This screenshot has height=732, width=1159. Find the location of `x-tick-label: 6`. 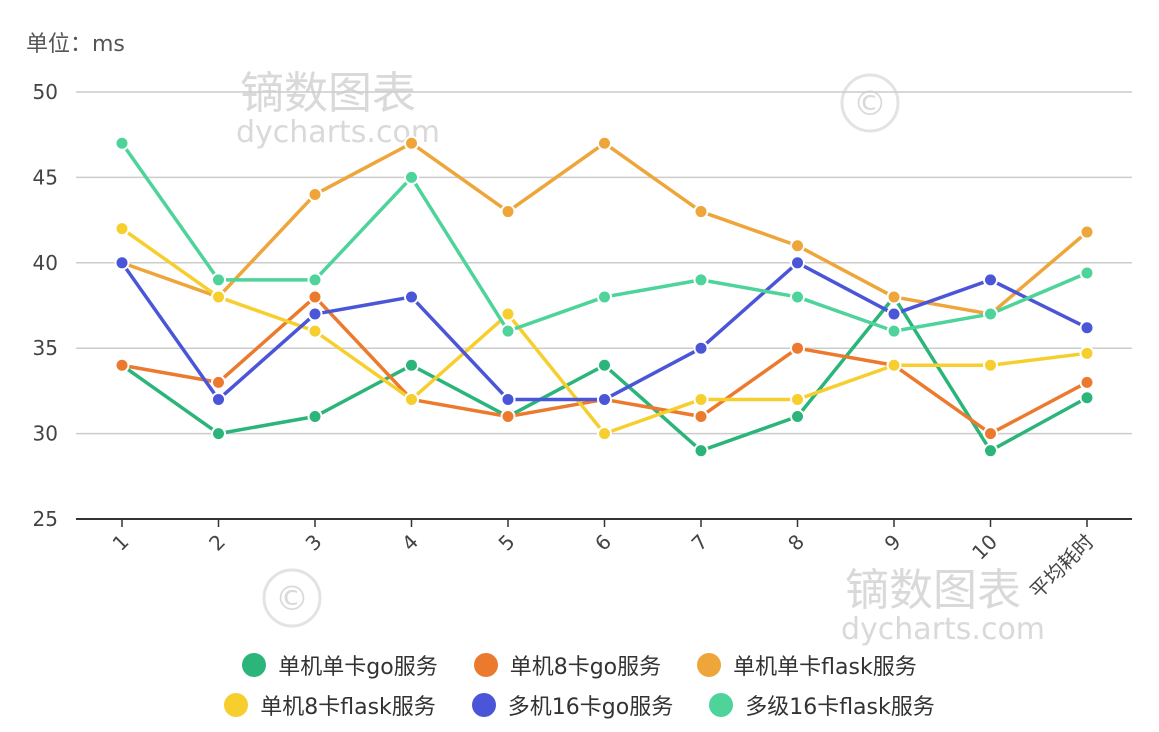

x-tick-label: 6 is located at coordinates (603, 543).